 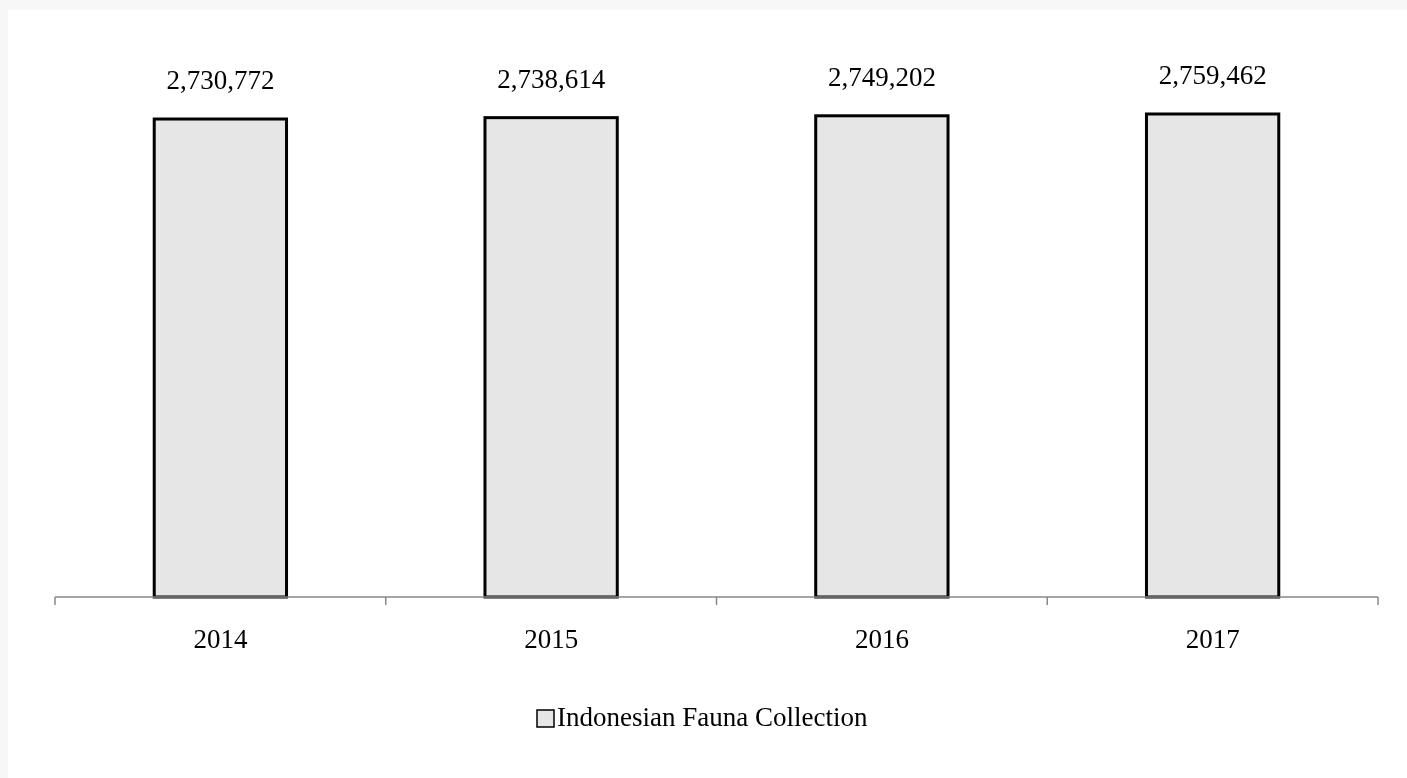 What do you see at coordinates (1212, 639) in the screenshot?
I see `x-tick-label: 2017` at bounding box center [1212, 639].